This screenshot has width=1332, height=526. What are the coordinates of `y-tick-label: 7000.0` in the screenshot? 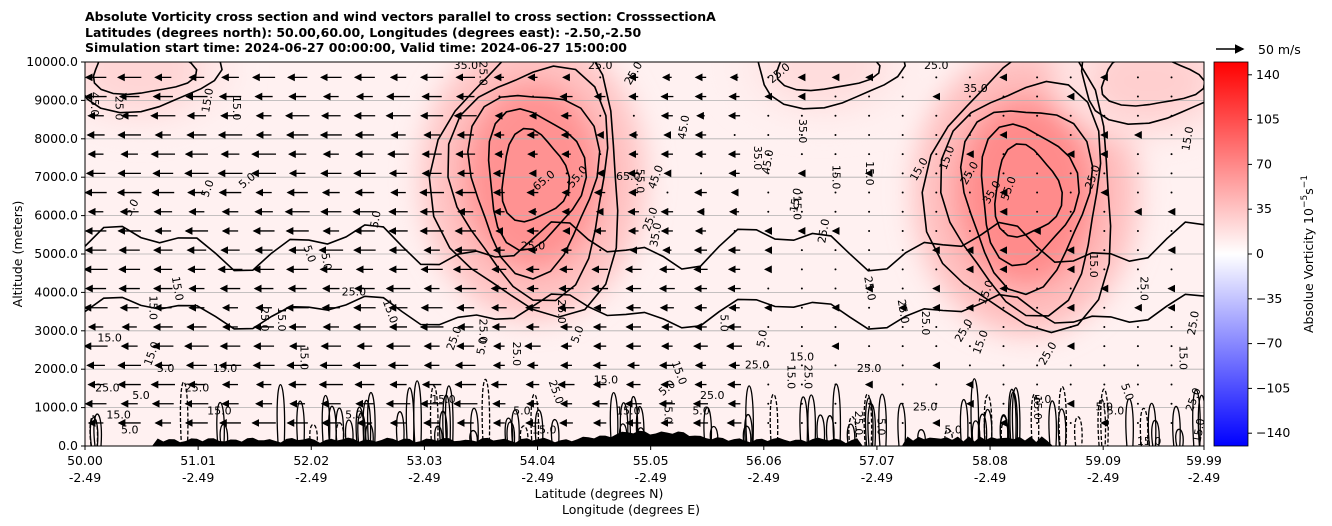 It's located at (56, 176).